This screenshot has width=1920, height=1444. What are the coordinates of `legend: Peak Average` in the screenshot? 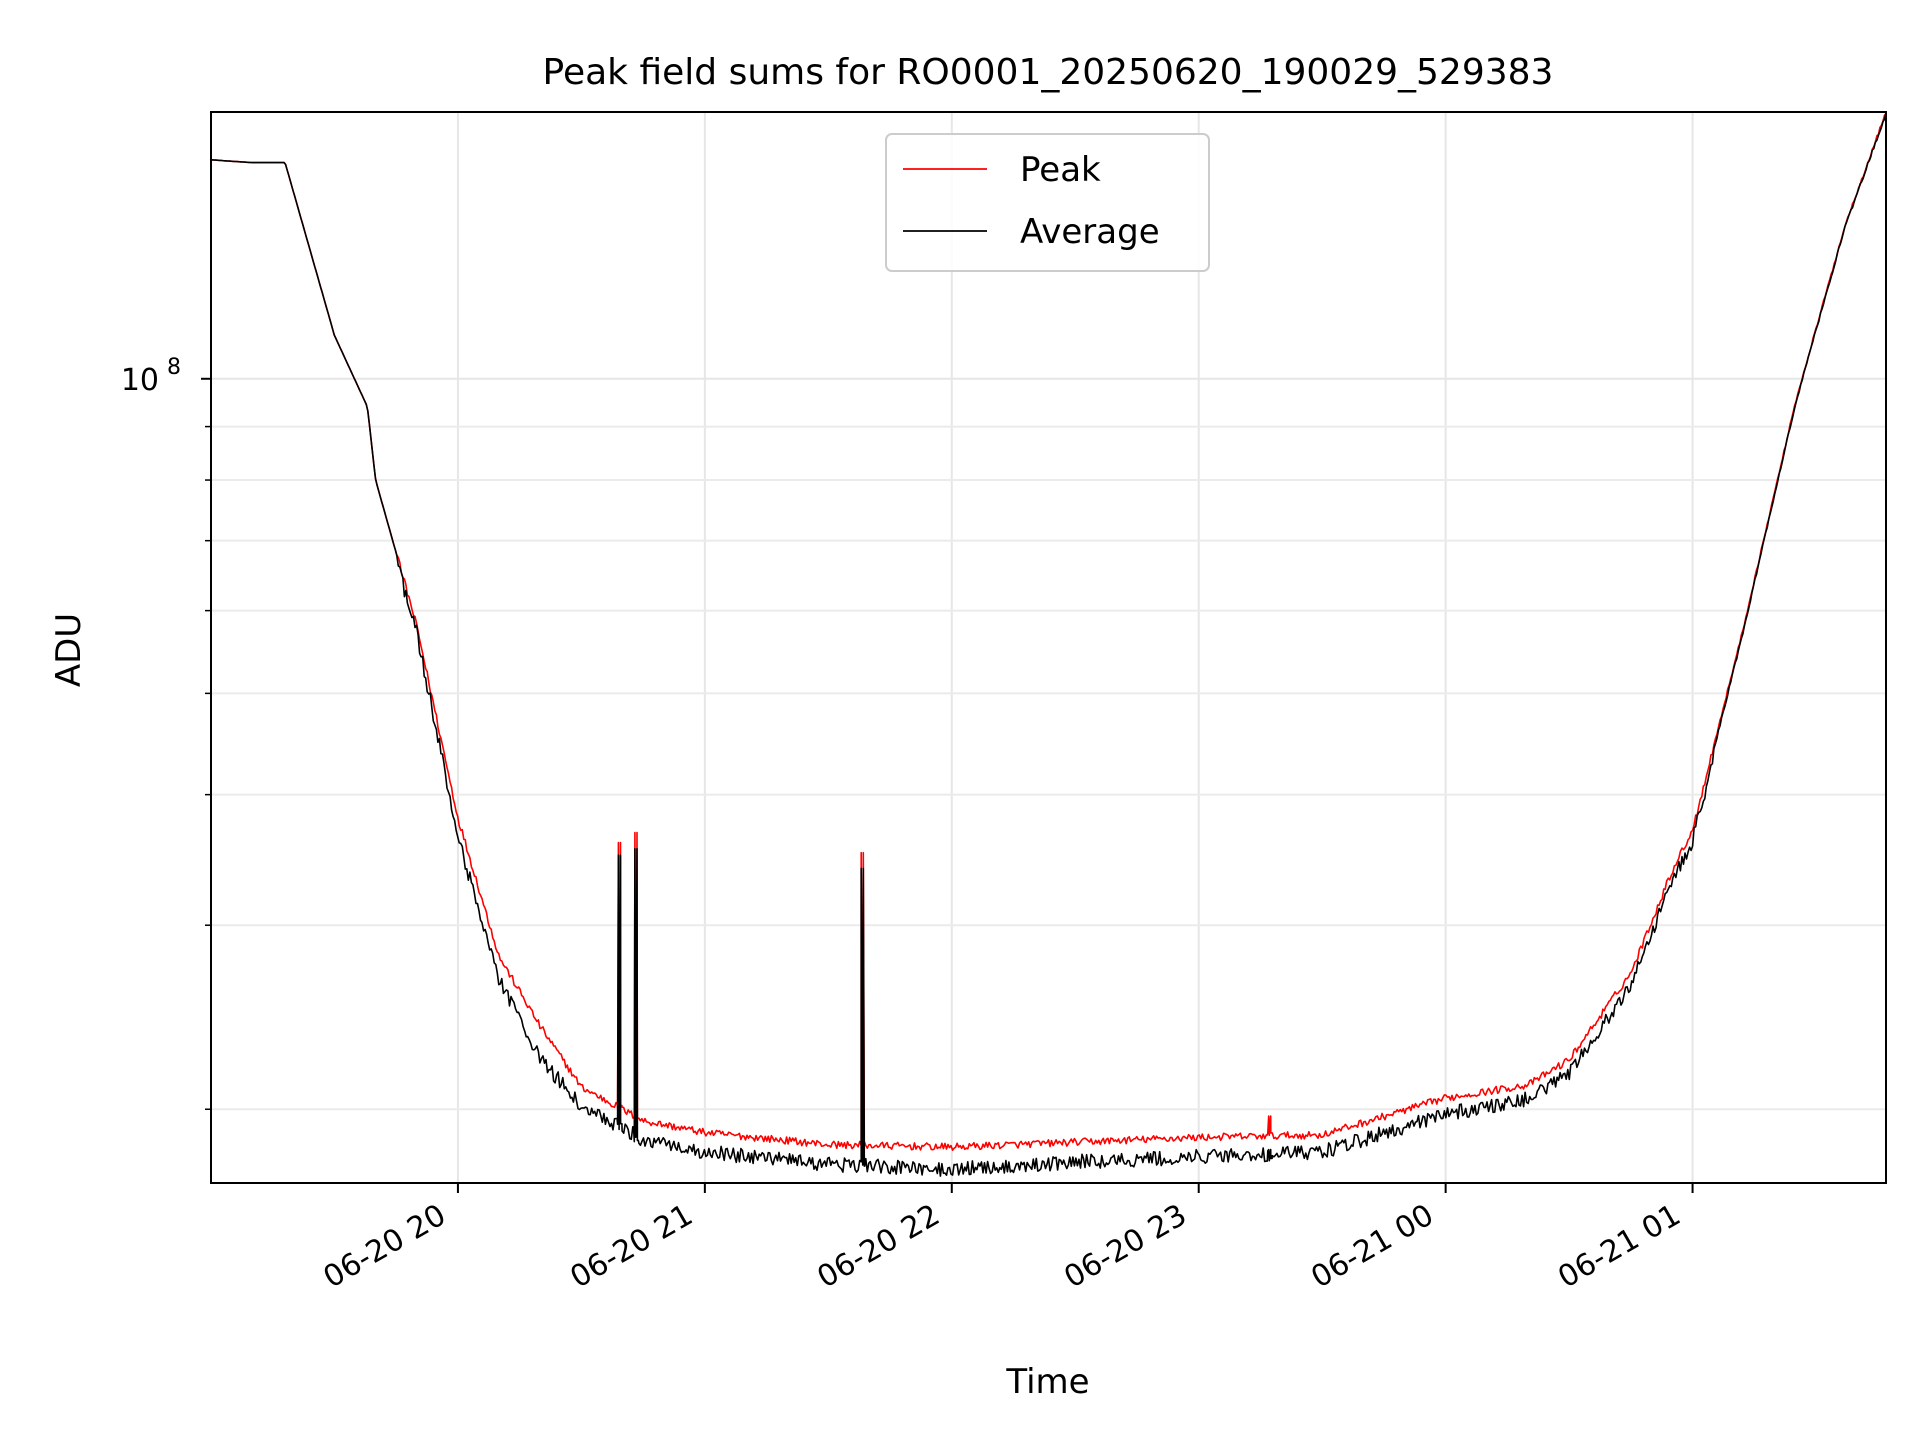 It's located at (1047, 202).